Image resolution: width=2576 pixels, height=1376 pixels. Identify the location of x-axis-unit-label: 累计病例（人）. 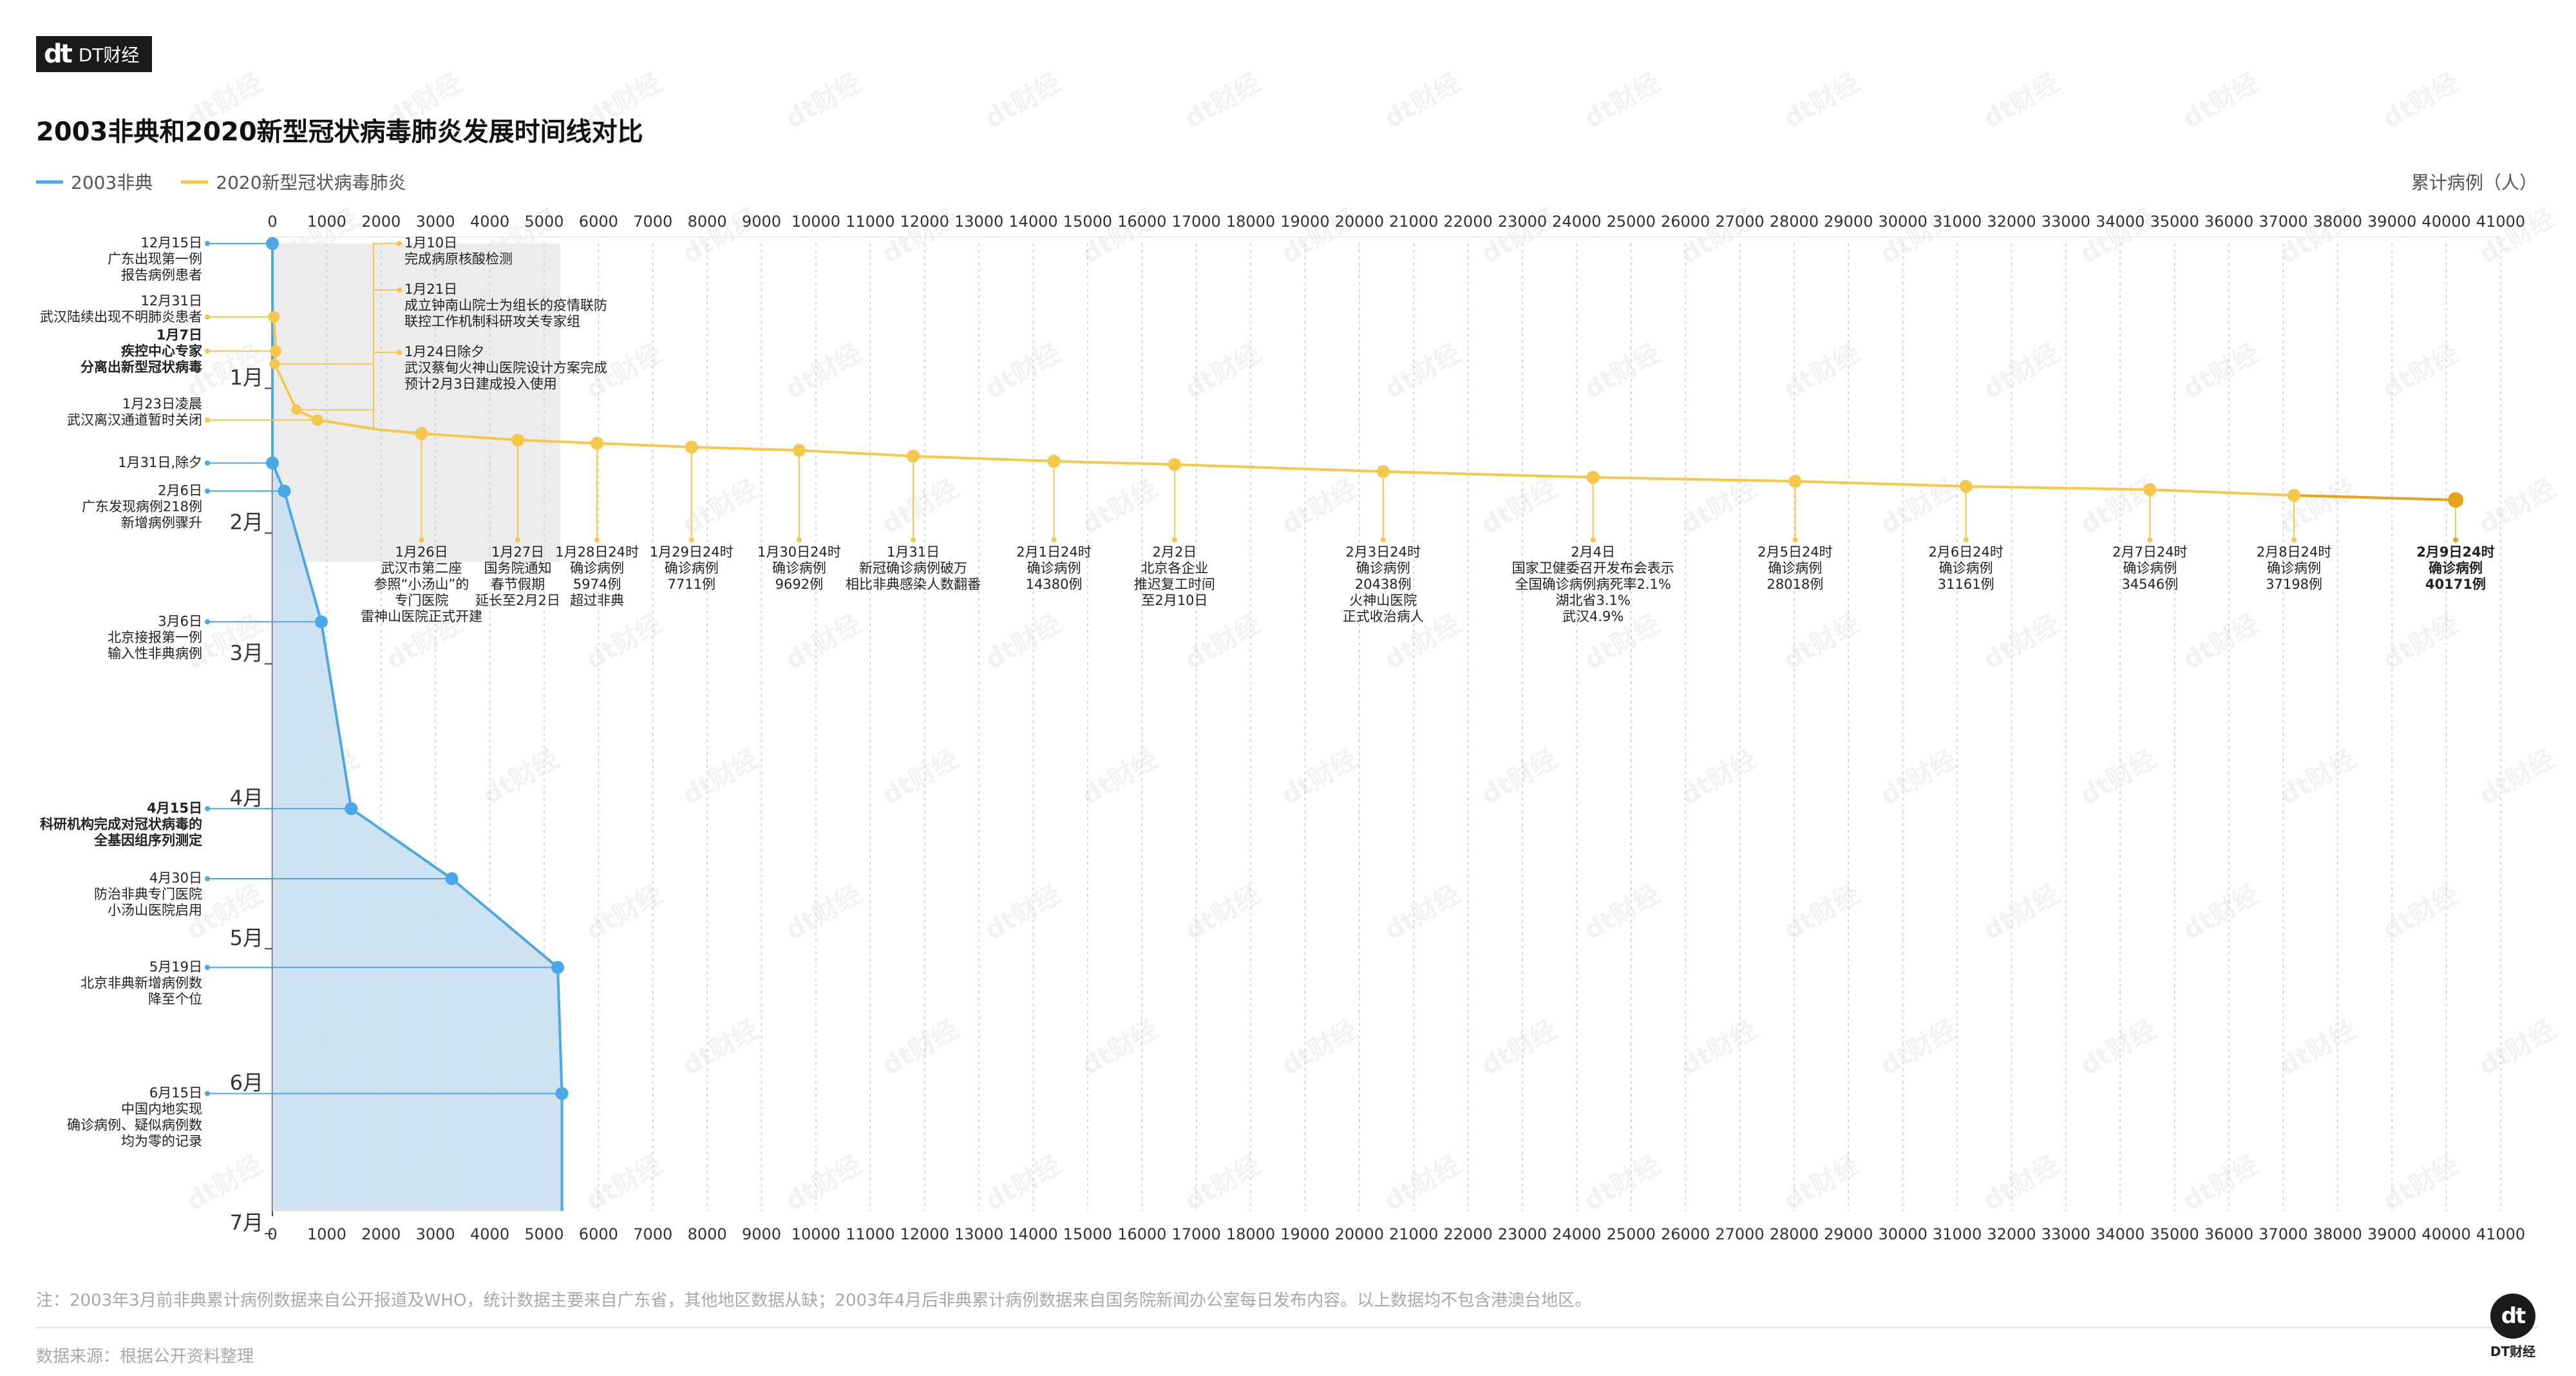
(2473, 183).